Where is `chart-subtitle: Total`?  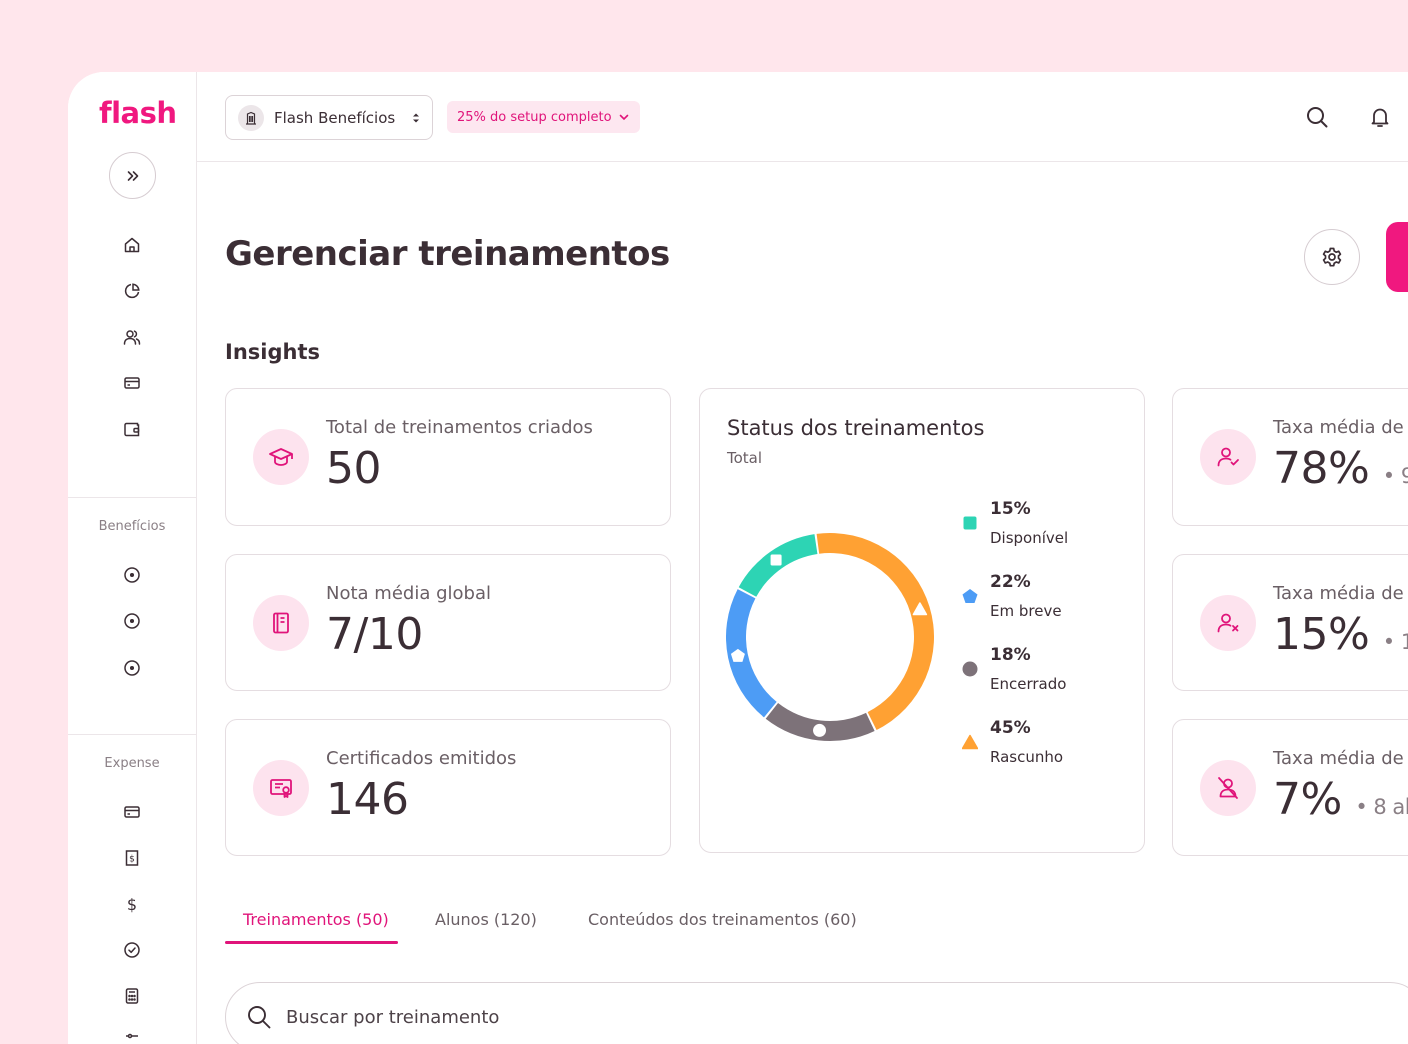
chart-subtitle: Total is located at coordinates (745, 458).